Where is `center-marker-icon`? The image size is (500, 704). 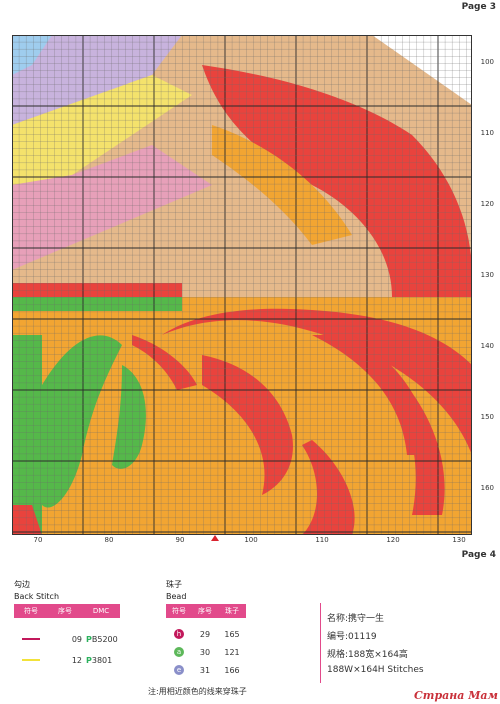 center-marker-icon is located at coordinates (215, 538).